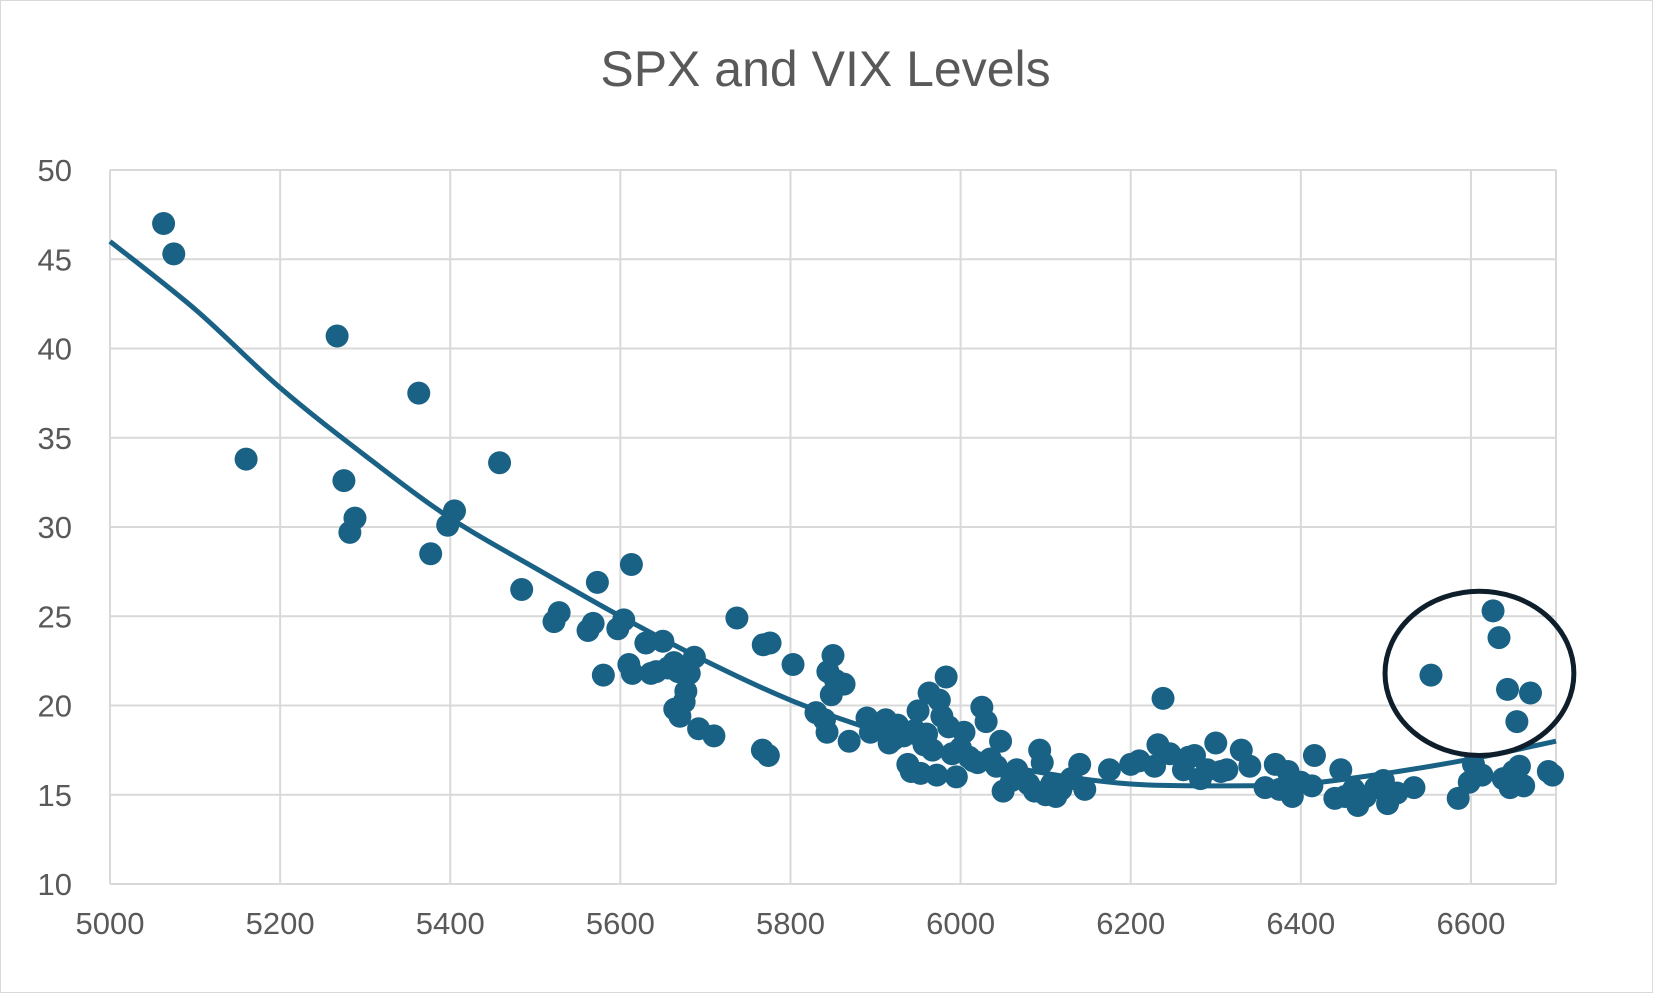 This screenshot has width=1653, height=993. Describe the element at coordinates (55, 795) in the screenshot. I see `y-tick-label: 15` at that location.